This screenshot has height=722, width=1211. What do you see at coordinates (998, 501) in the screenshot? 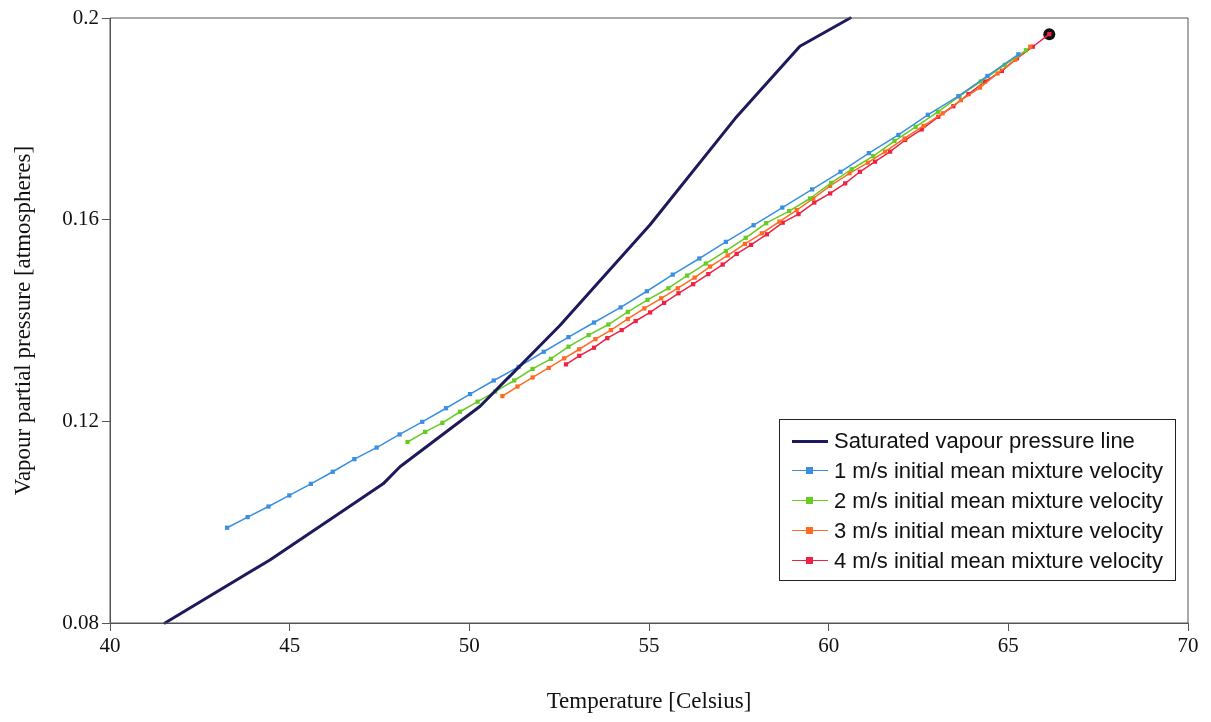
I see `legend-label: 2 m/s initial mean mixture velocity` at bounding box center [998, 501].